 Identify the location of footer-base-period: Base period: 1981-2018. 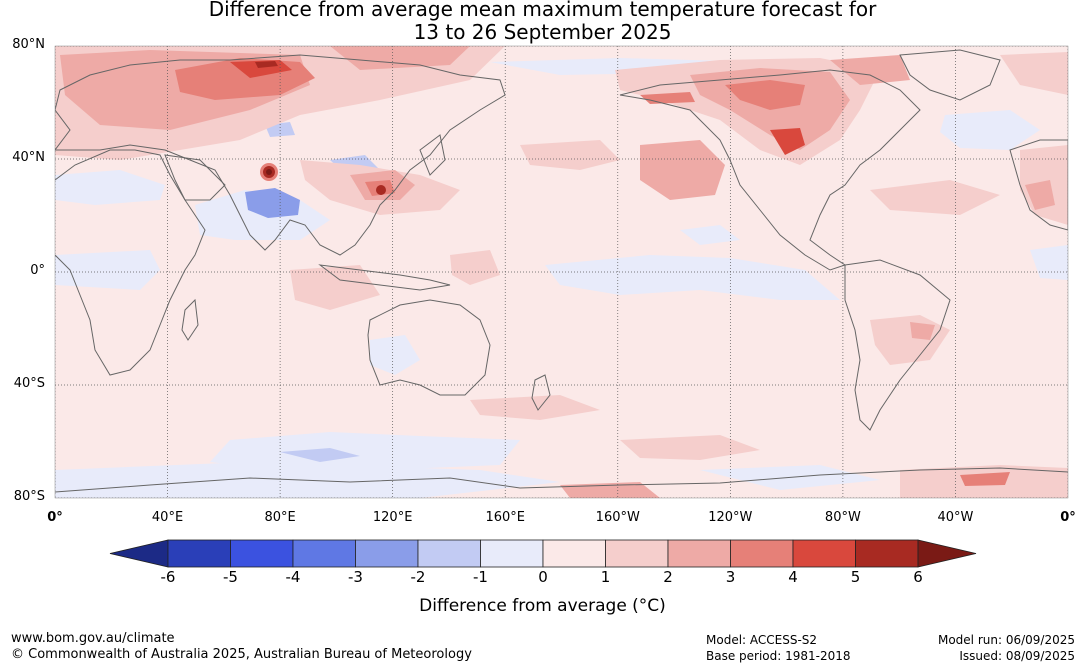
(778, 656).